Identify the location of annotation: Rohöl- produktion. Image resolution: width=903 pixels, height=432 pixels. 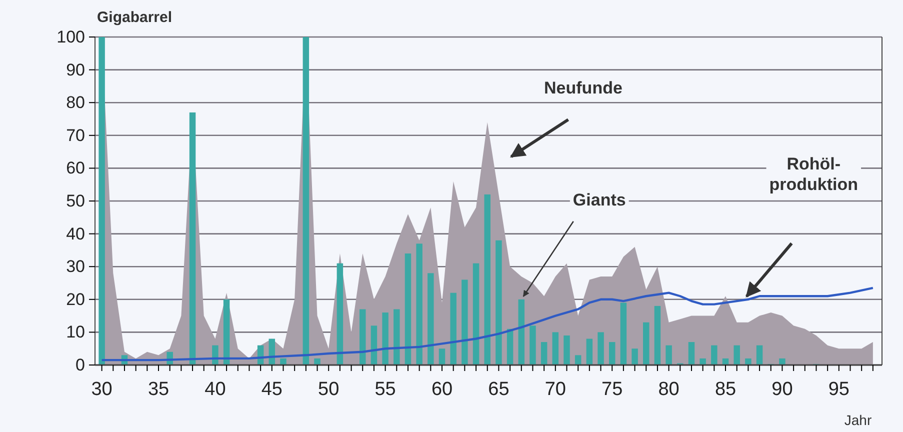
(813, 174).